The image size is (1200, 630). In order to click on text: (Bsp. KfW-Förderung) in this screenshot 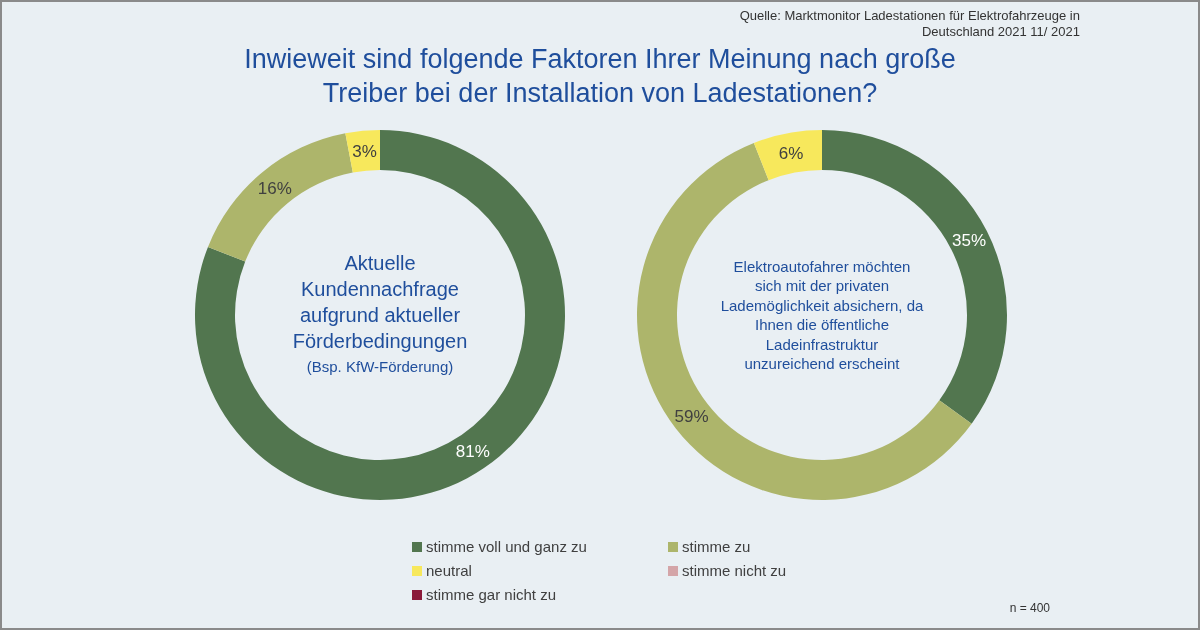, I will do `click(380, 366)`.